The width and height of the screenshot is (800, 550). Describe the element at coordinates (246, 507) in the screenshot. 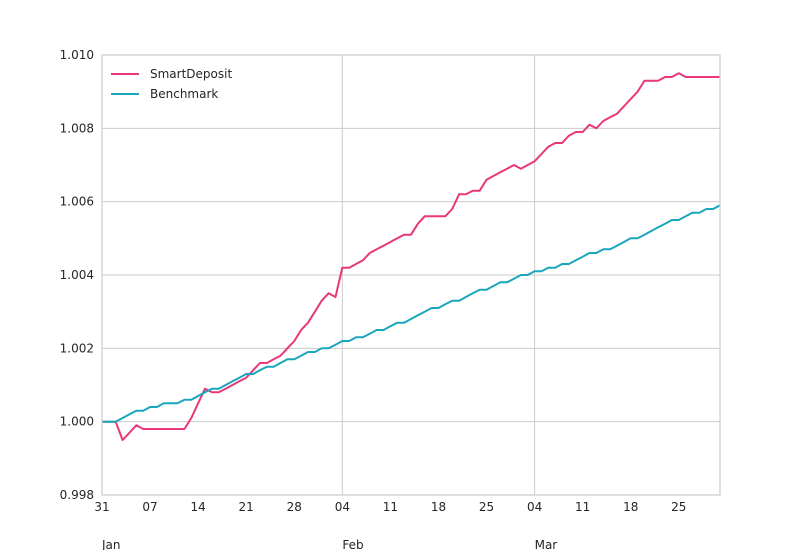

I see `x-tick-label: 21` at that location.